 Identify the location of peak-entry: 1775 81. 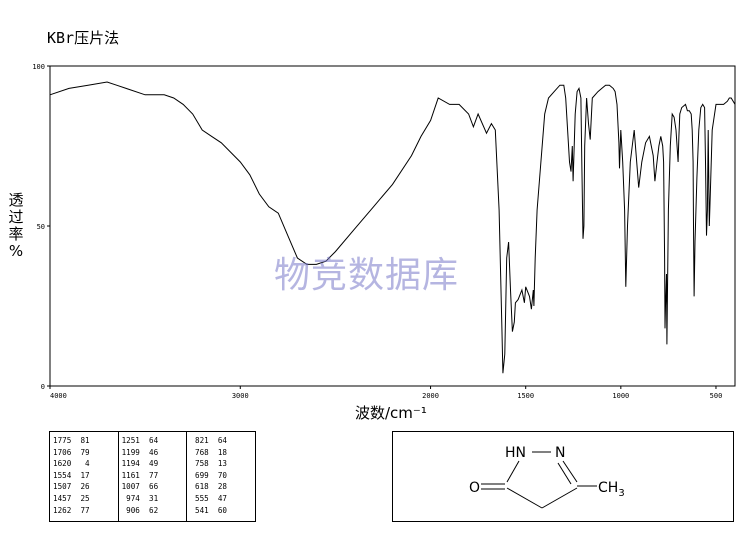
(84, 441).